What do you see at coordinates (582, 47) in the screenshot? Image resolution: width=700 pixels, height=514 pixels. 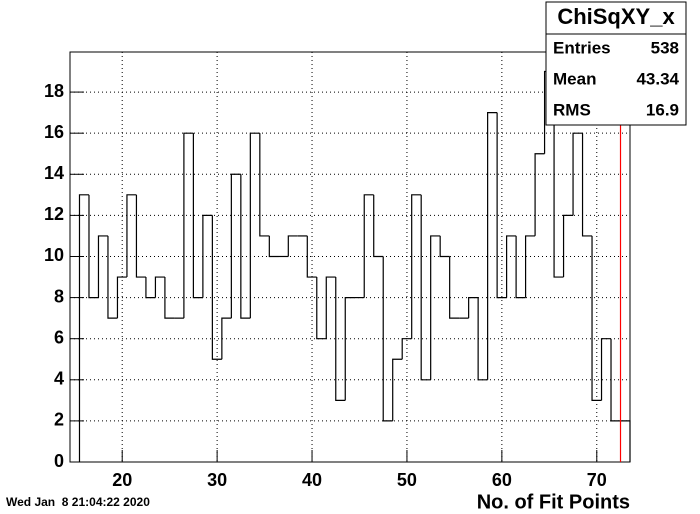 I see `stats-label: Entries` at bounding box center [582, 47].